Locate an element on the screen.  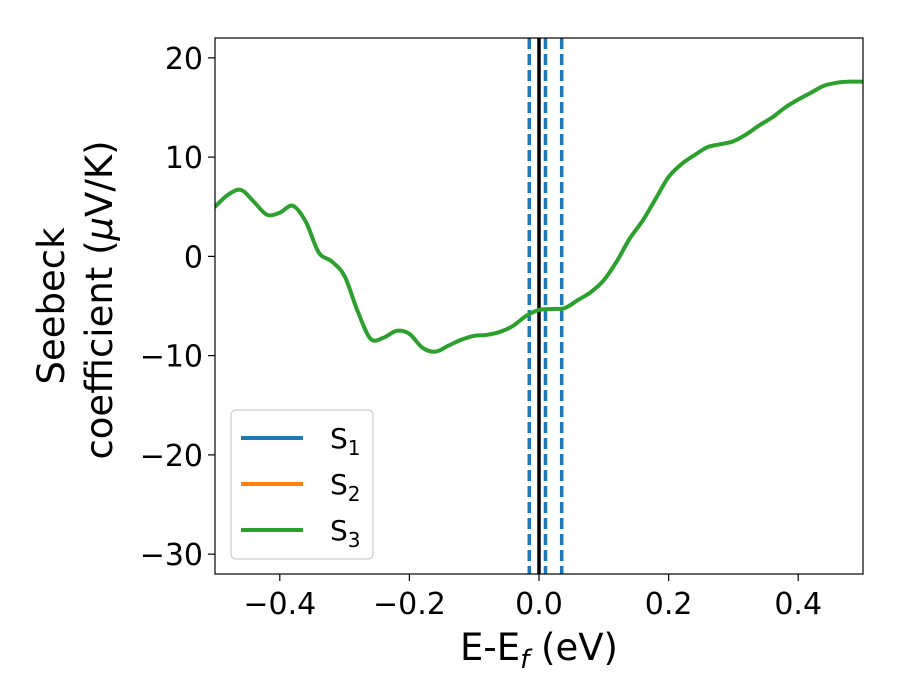
y-axis-label-line2: coefficient (μV/K) is located at coordinates (99, 299).